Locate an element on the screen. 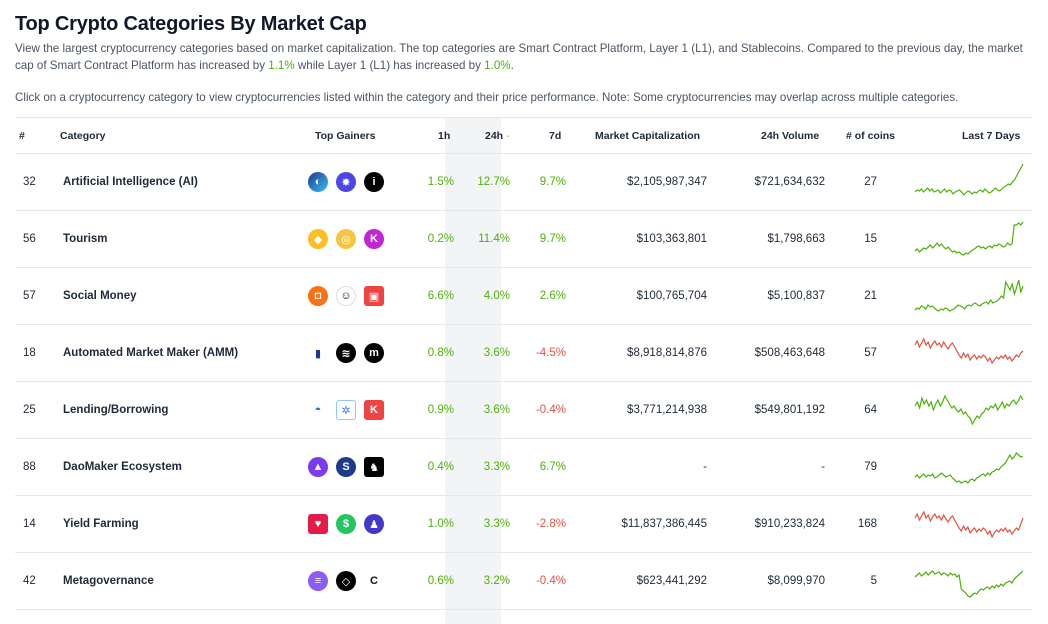 The width and height of the screenshot is (1048, 624). heart-coin-icon: ♥ is located at coordinates (318, 524).